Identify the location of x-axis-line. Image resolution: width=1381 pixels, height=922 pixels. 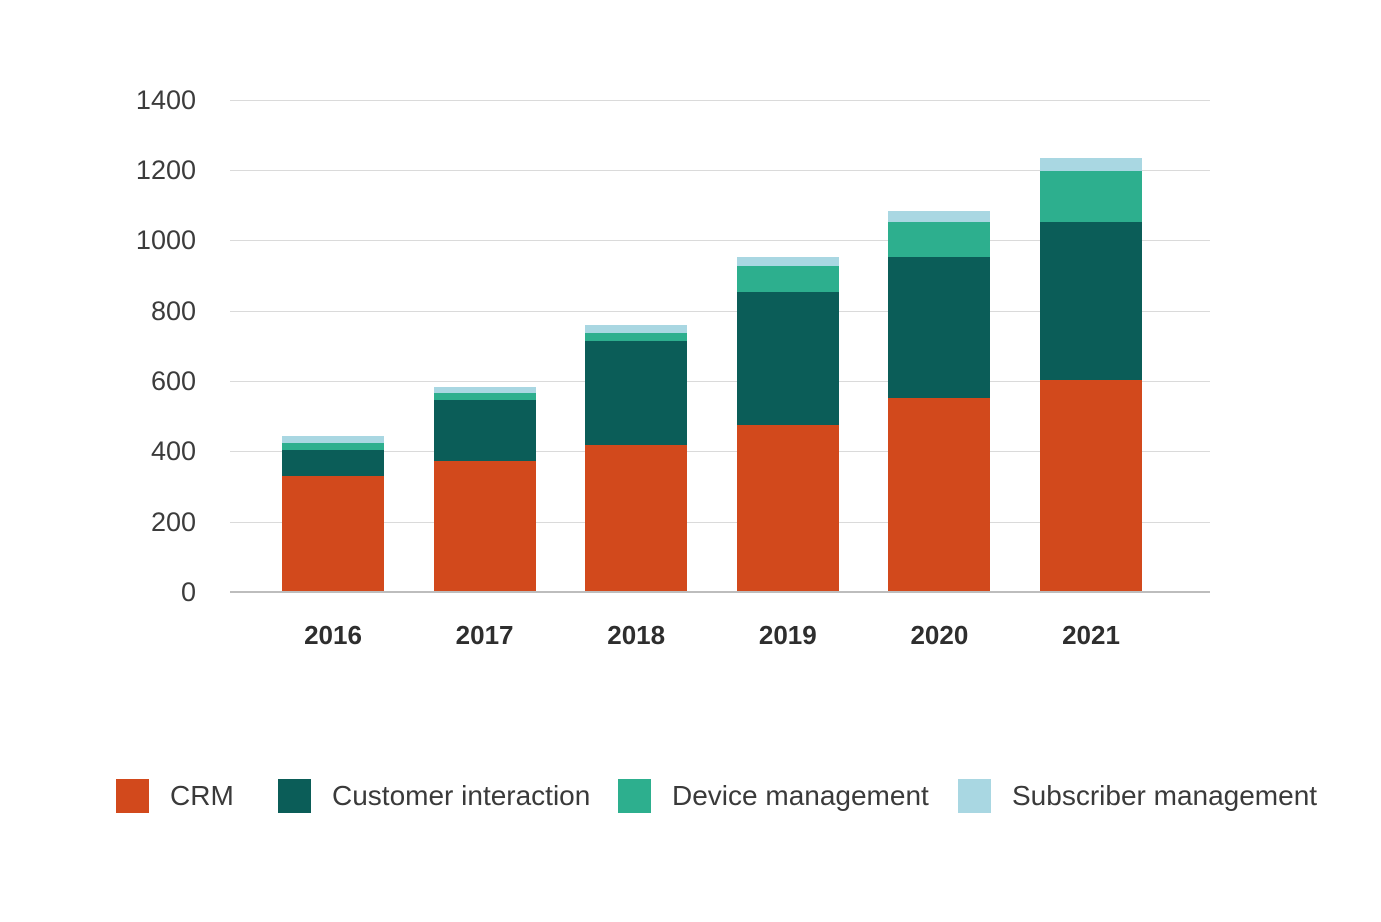
(720, 592).